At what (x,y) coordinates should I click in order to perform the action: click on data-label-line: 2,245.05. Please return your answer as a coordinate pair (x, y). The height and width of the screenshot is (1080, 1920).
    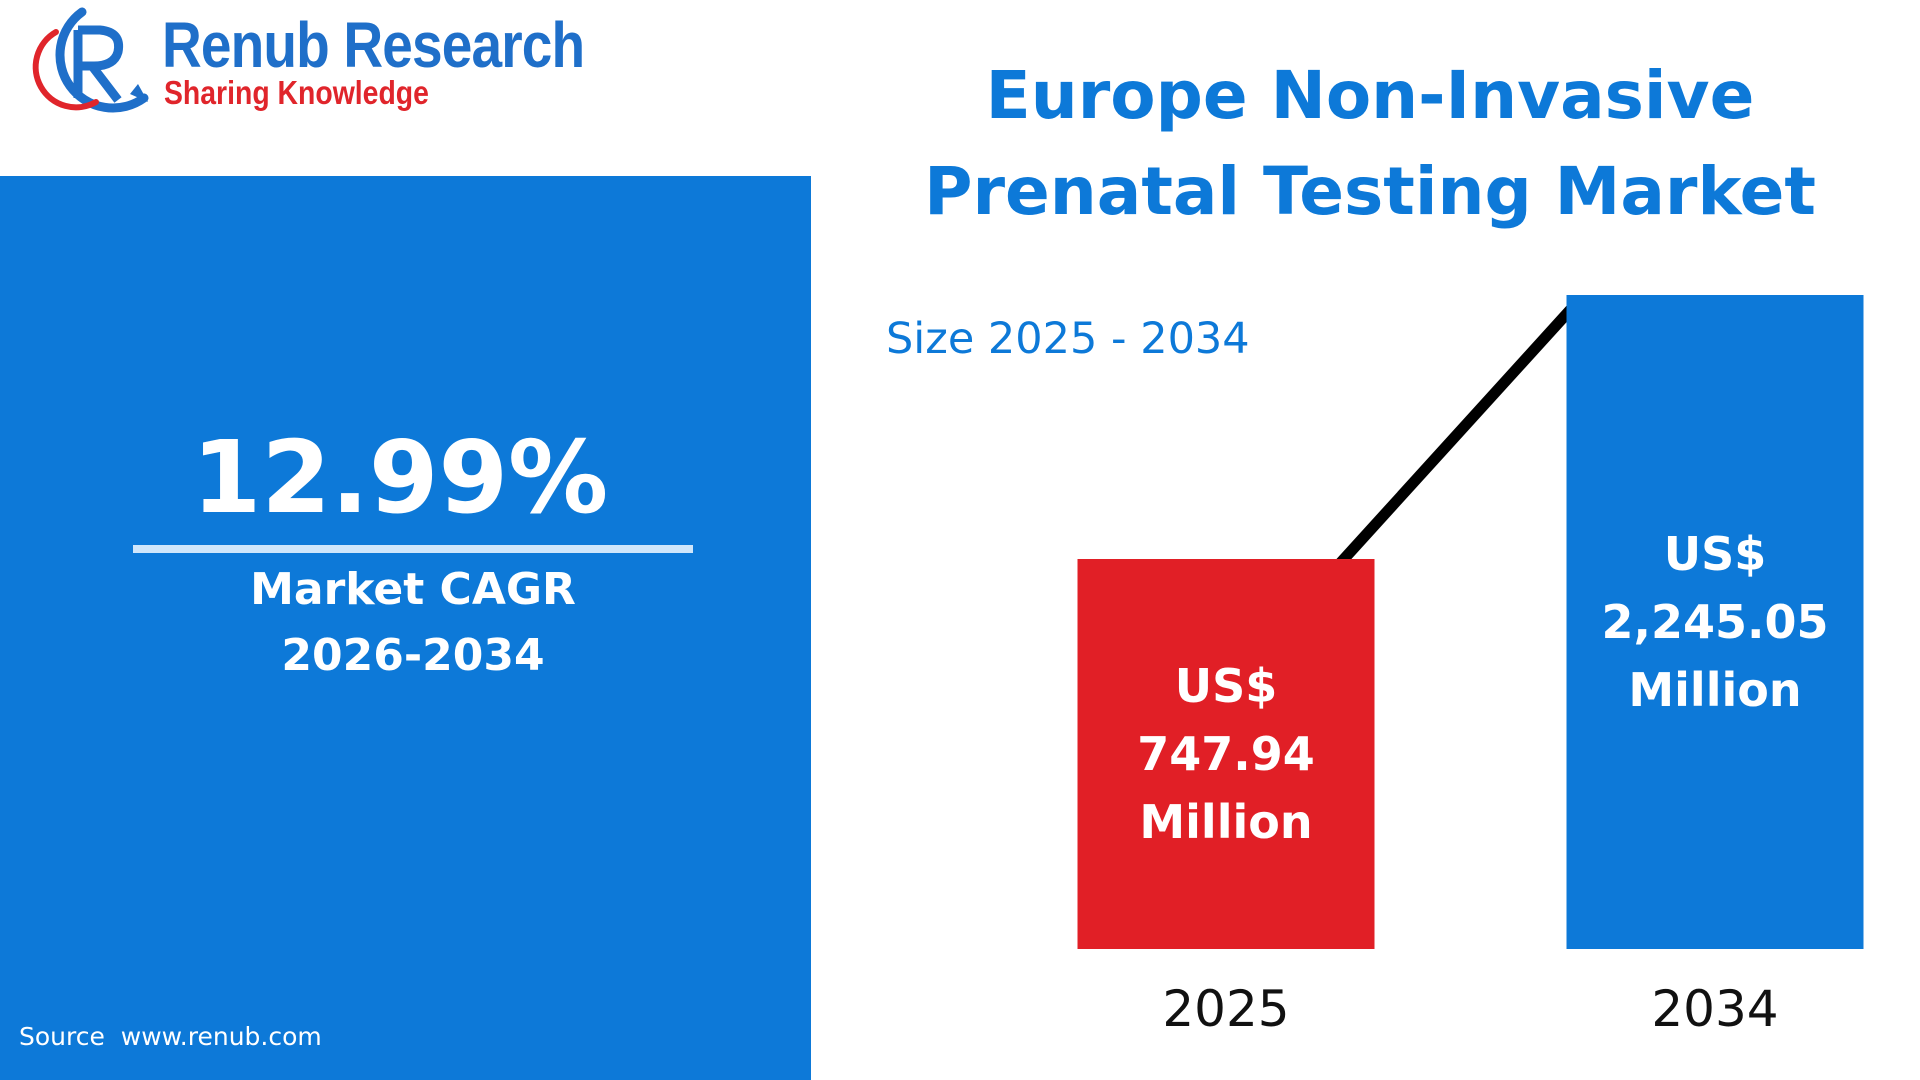
    Looking at the image, I should click on (1715, 622).